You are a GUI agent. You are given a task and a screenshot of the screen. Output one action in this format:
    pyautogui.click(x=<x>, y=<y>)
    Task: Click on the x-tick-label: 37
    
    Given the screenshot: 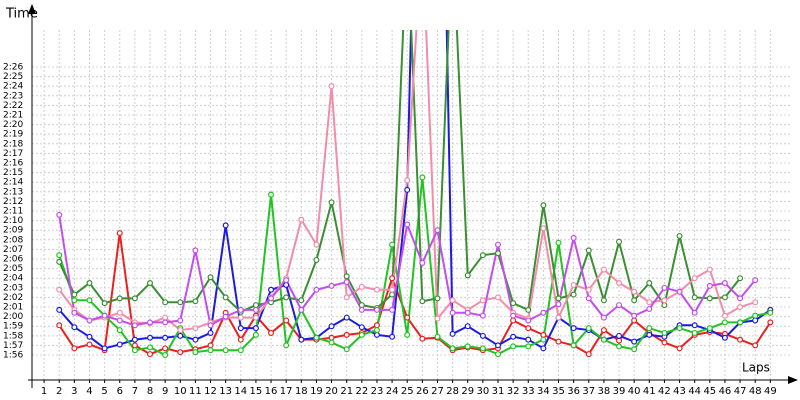 What is the action you would take?
    pyautogui.click(x=588, y=391)
    